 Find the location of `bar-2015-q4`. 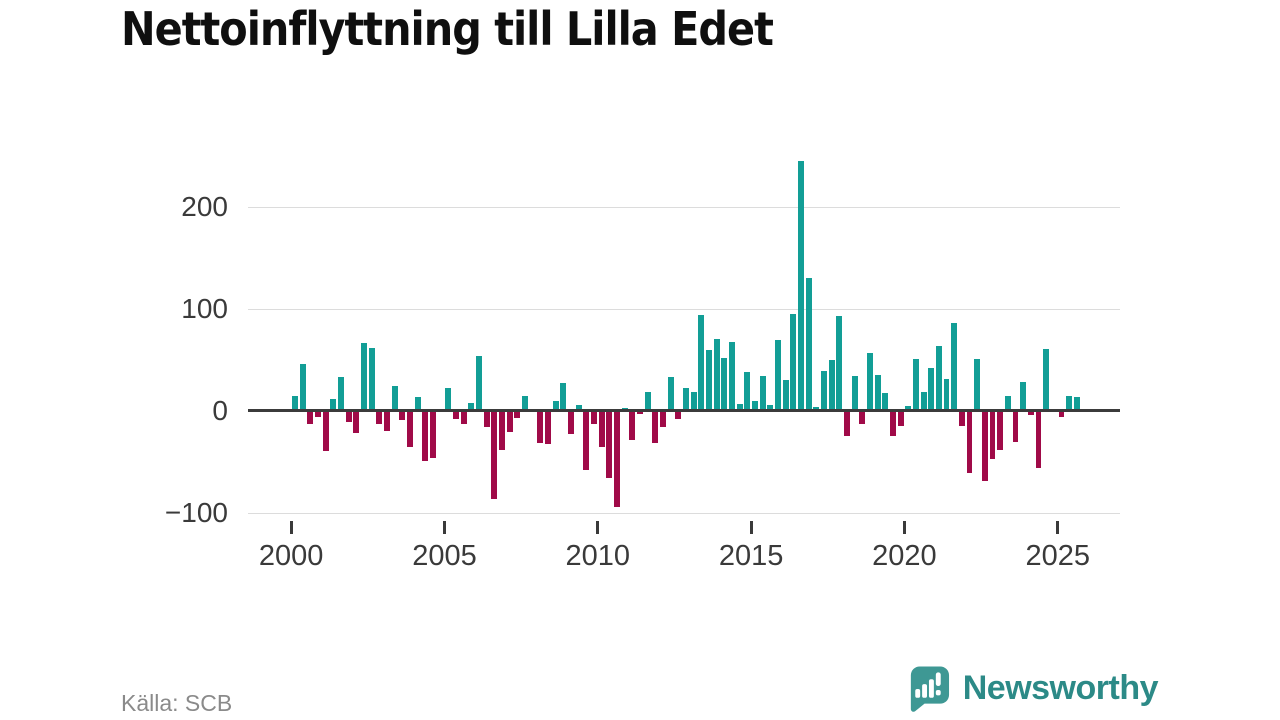

bar-2015-q4 is located at coordinates (778, 375).